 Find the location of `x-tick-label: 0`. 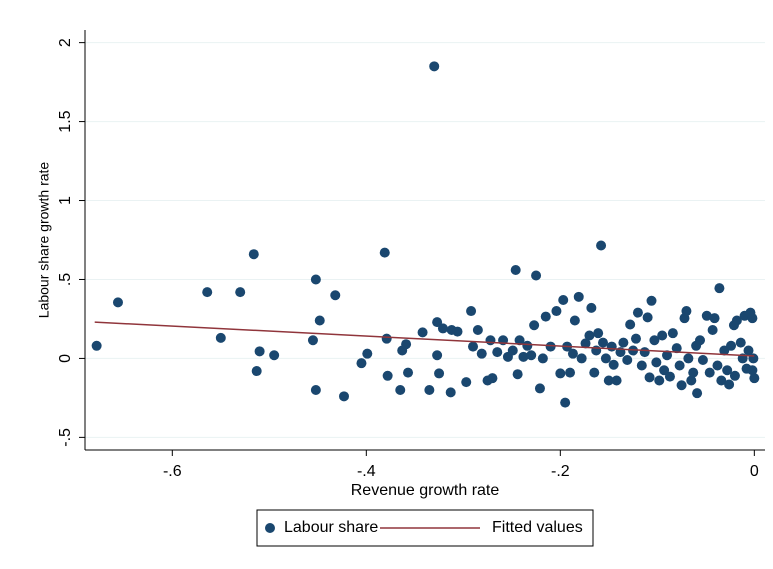

x-tick-label: 0 is located at coordinates (754, 471).